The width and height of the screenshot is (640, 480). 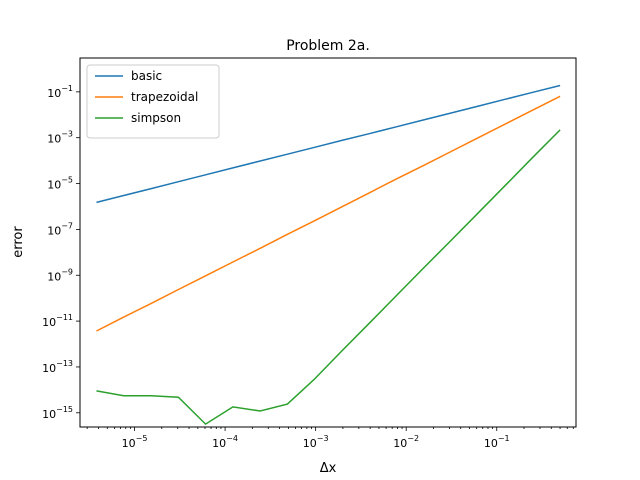 I want to click on y-tick-label: 10⁻¹⁵, so click(x=57, y=413).